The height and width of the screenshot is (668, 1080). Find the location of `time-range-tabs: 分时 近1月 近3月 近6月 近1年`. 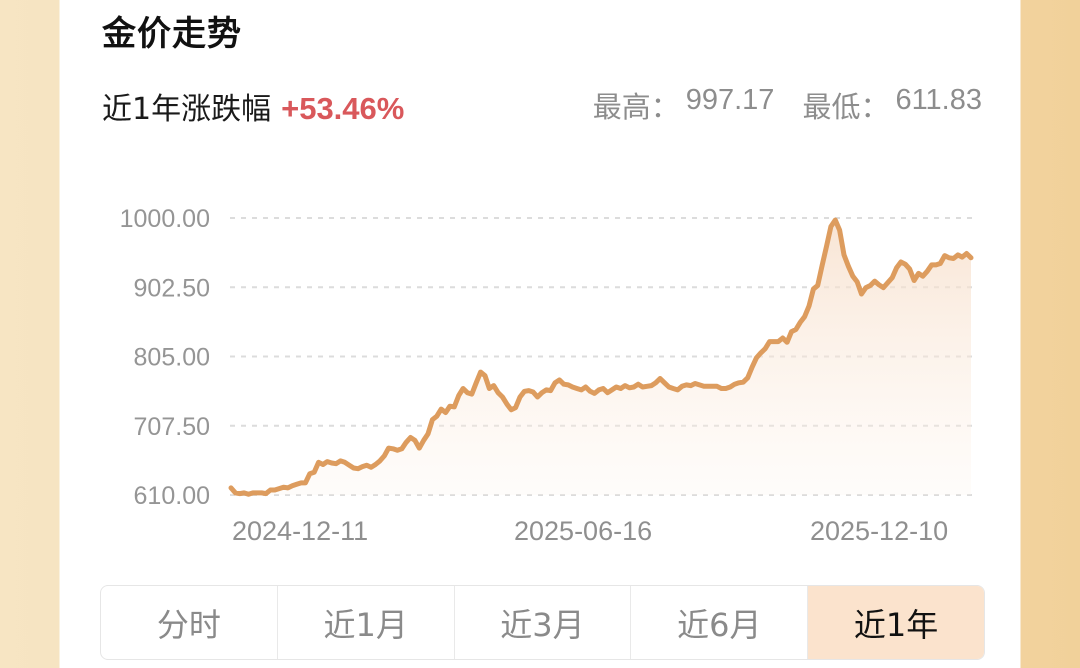

time-range-tabs: 分时 近1月 近3月 近6月 近1年 is located at coordinates (542, 622).